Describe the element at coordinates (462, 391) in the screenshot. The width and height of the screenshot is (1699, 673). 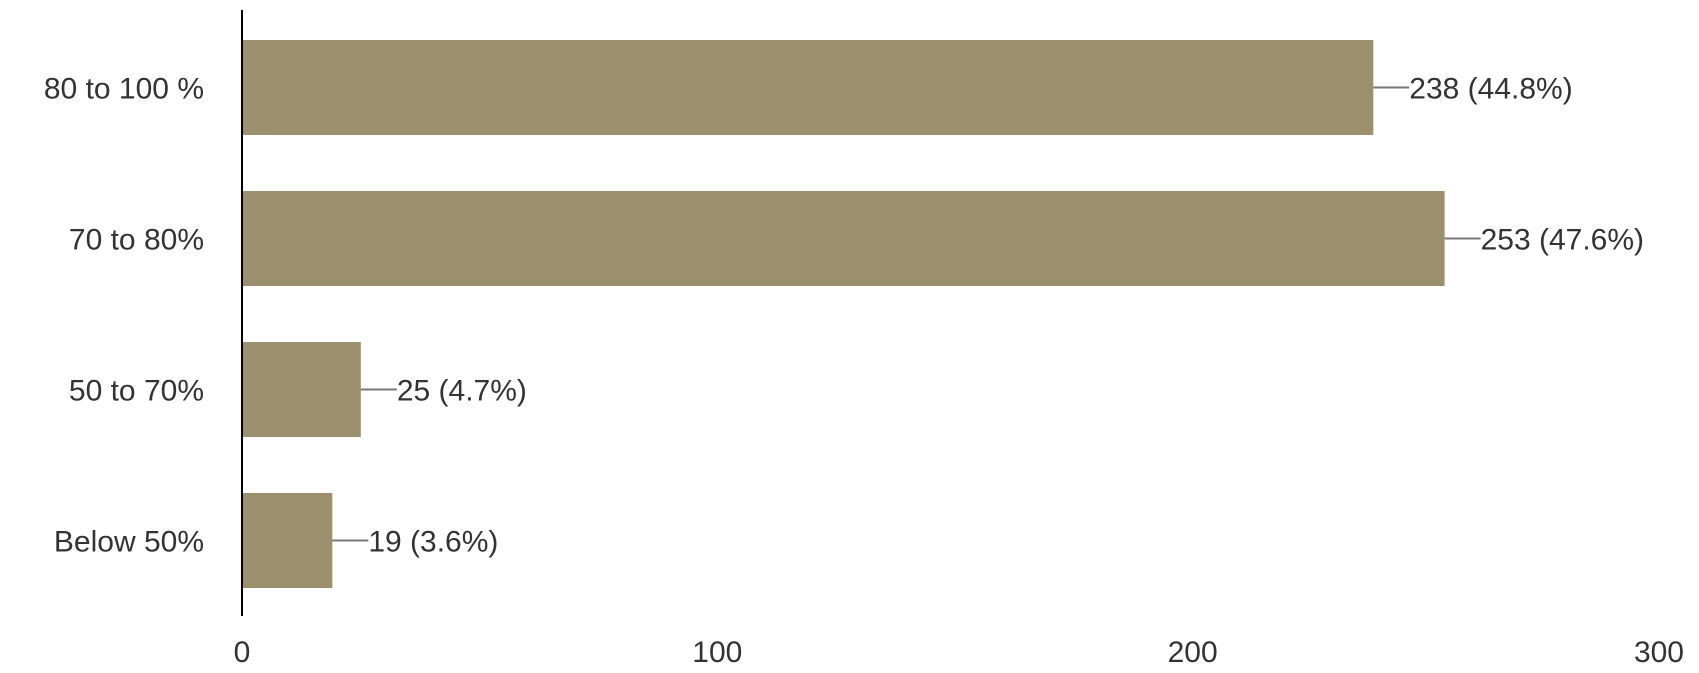
I see `data-label: 25 (4.7%)` at that location.